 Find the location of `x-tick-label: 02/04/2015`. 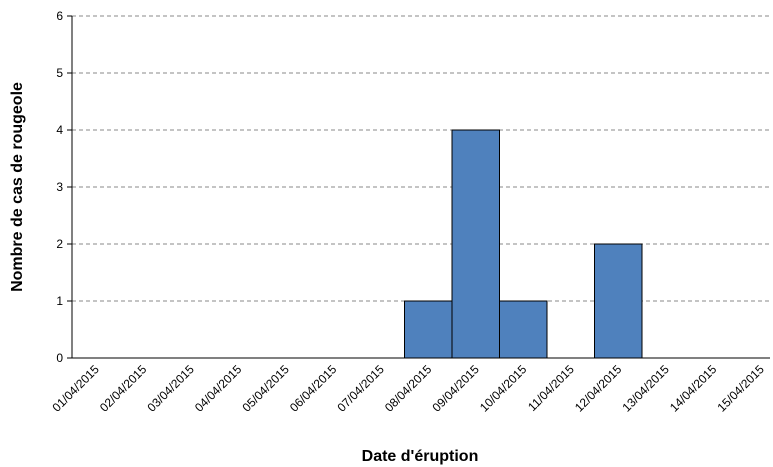

x-tick-label: 02/04/2015 is located at coordinates (123, 388).